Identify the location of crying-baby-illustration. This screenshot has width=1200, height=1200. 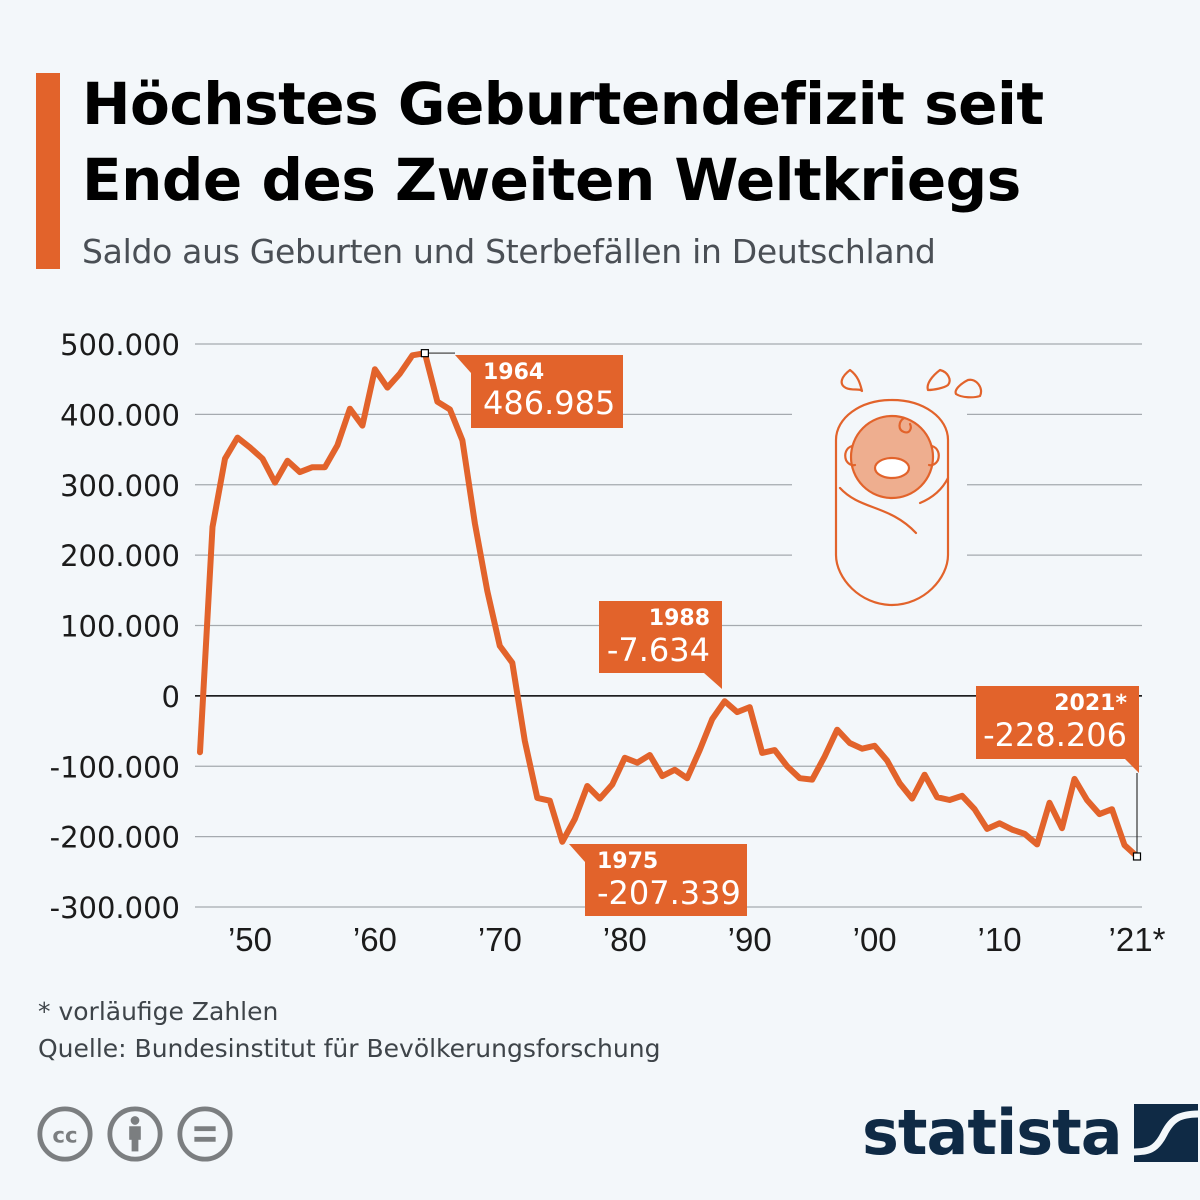
(887, 487).